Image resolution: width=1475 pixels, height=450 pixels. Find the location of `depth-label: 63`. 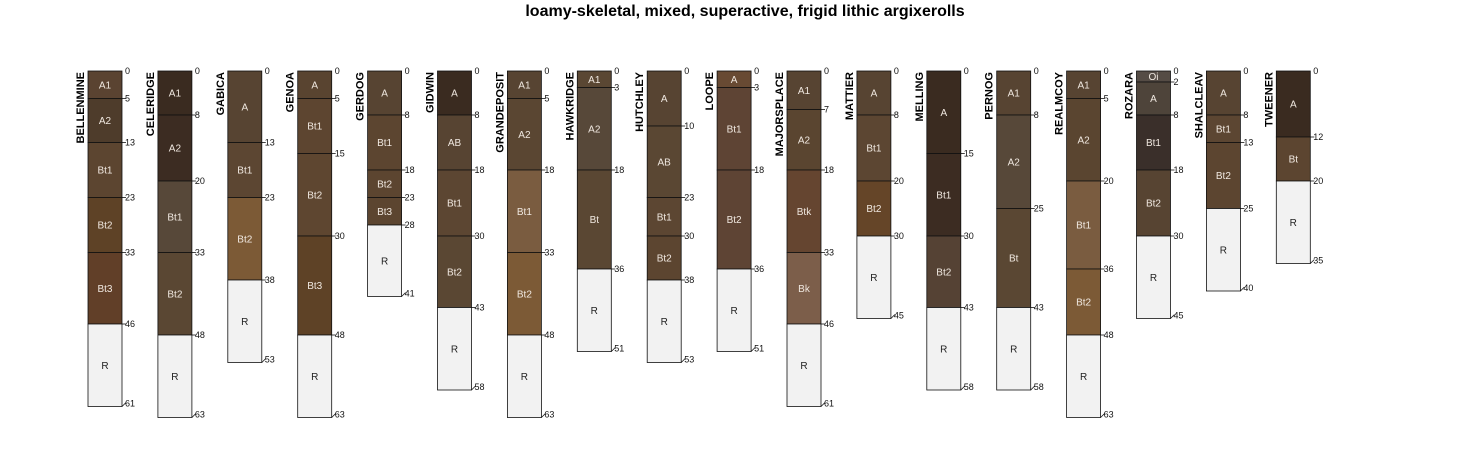

depth-label: 63 is located at coordinates (340, 415).